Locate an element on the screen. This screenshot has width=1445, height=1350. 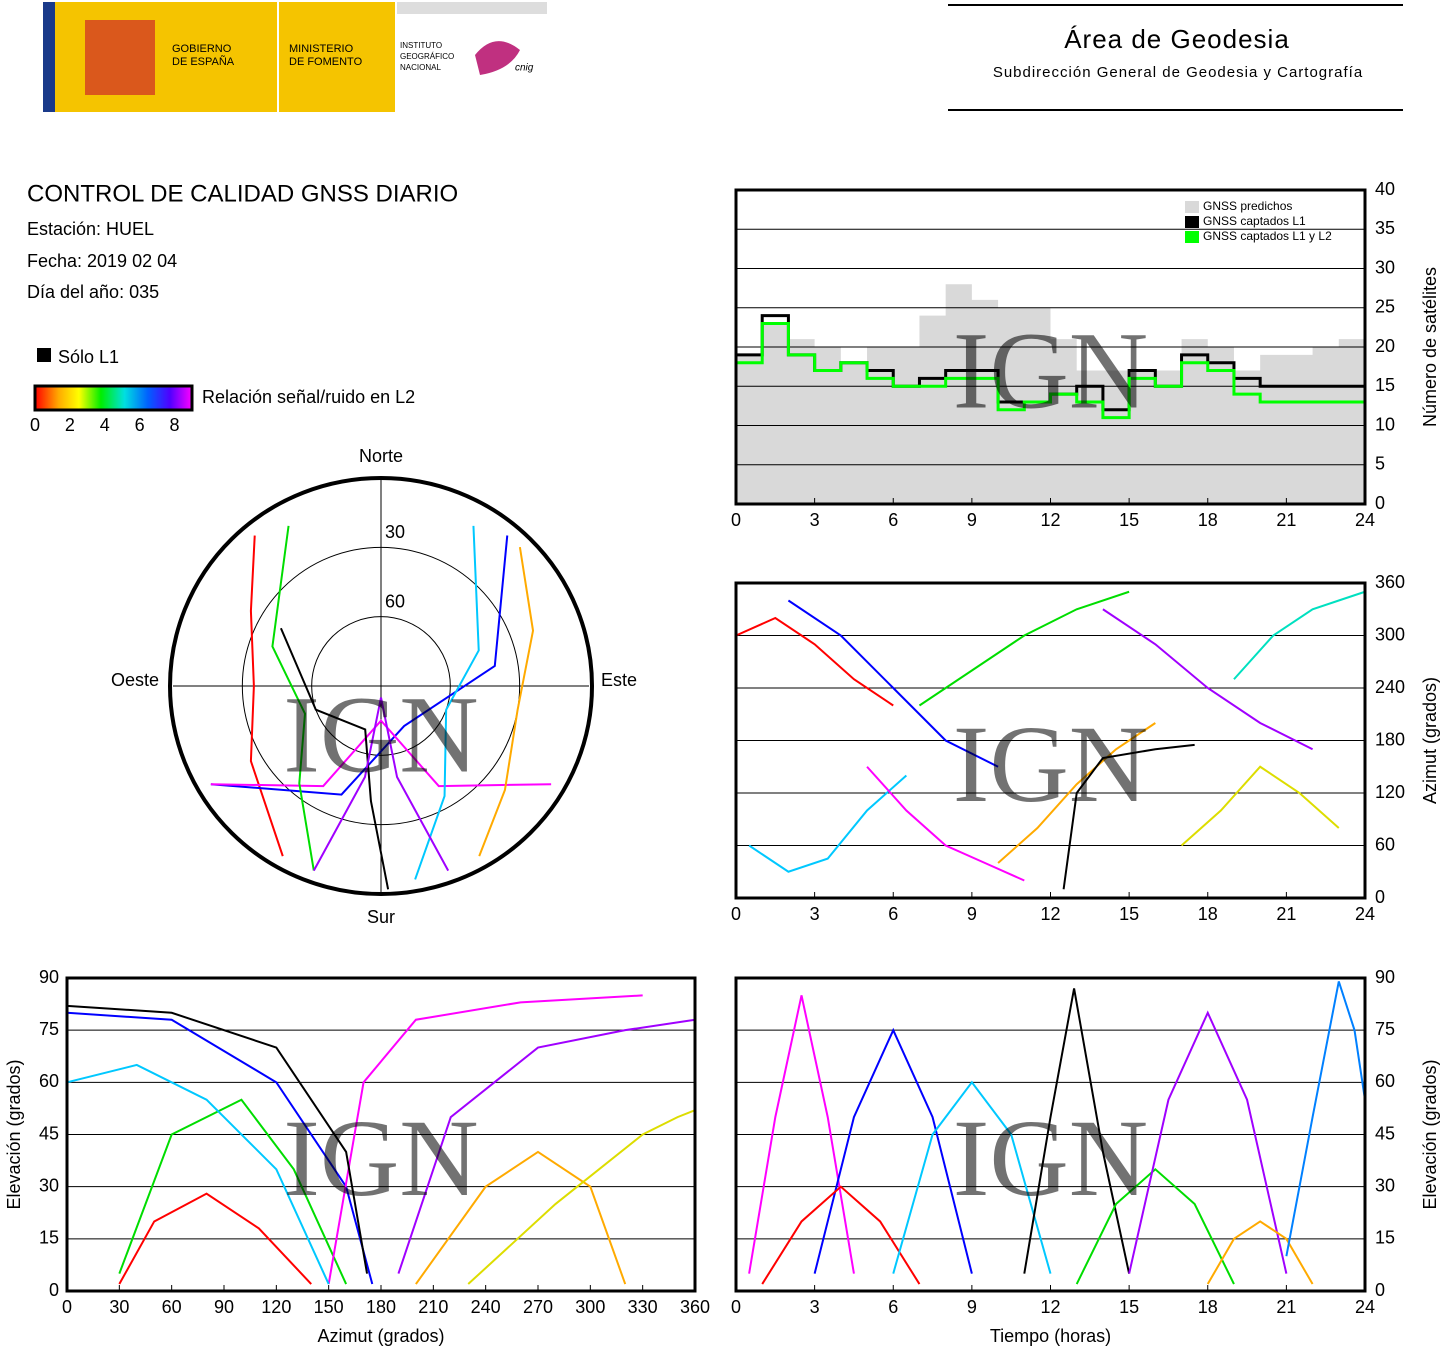
colorbar-tick: 0 is located at coordinates (35, 425).